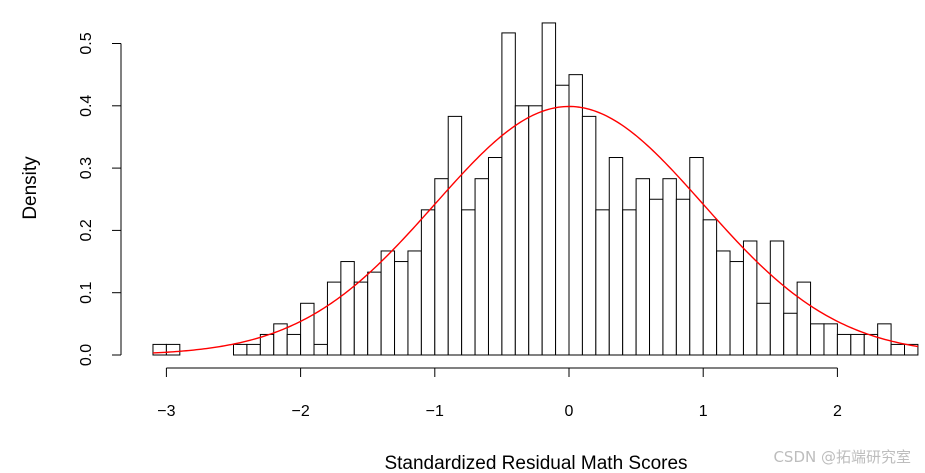 Image resolution: width=925 pixels, height=473 pixels. What do you see at coordinates (86, 43) in the screenshot?
I see `y-tick-label: 0.5` at bounding box center [86, 43].